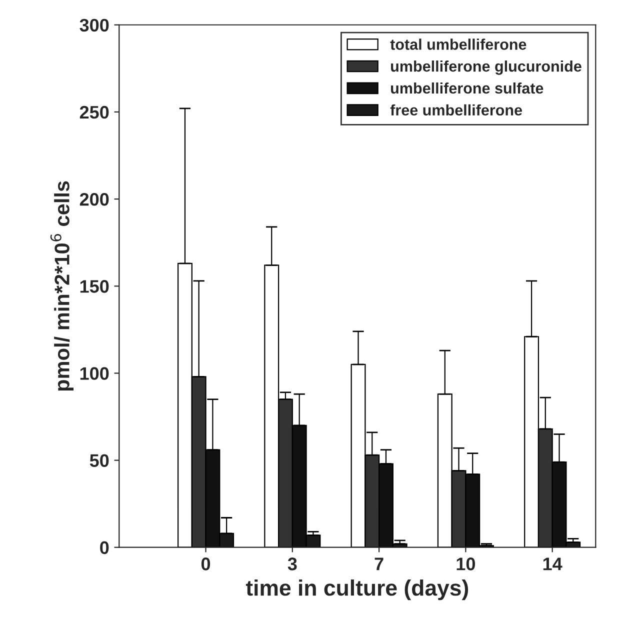 The image size is (627, 622). I want to click on x-tick-label: 3, so click(292, 564).